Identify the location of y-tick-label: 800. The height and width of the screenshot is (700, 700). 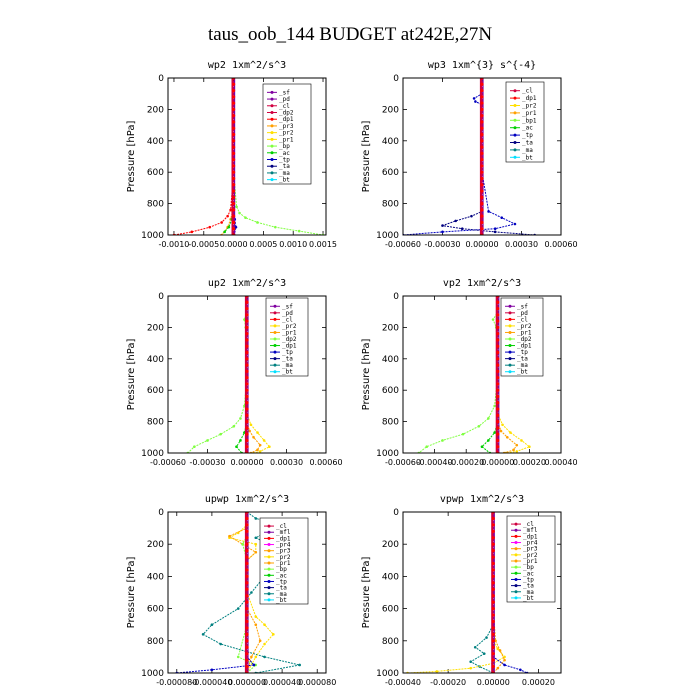
(155, 423).